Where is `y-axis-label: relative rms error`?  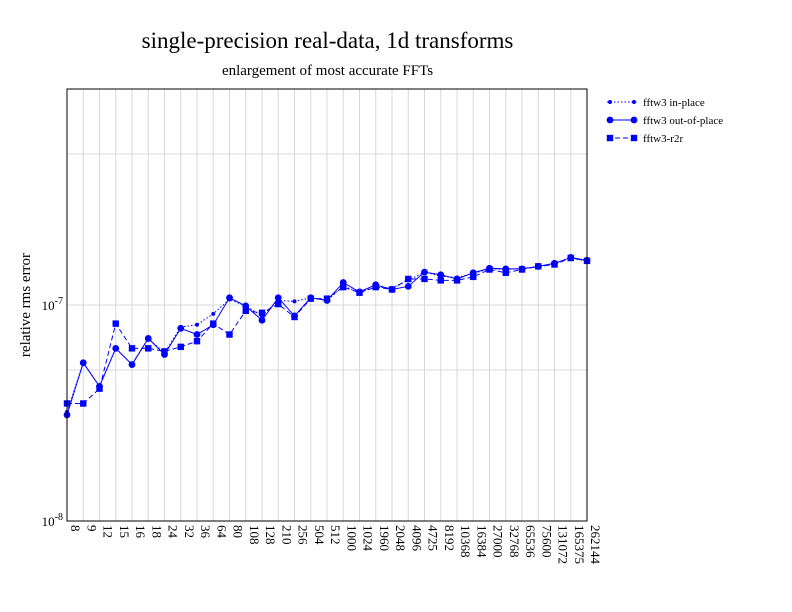 y-axis-label: relative rms error is located at coordinates (26, 305).